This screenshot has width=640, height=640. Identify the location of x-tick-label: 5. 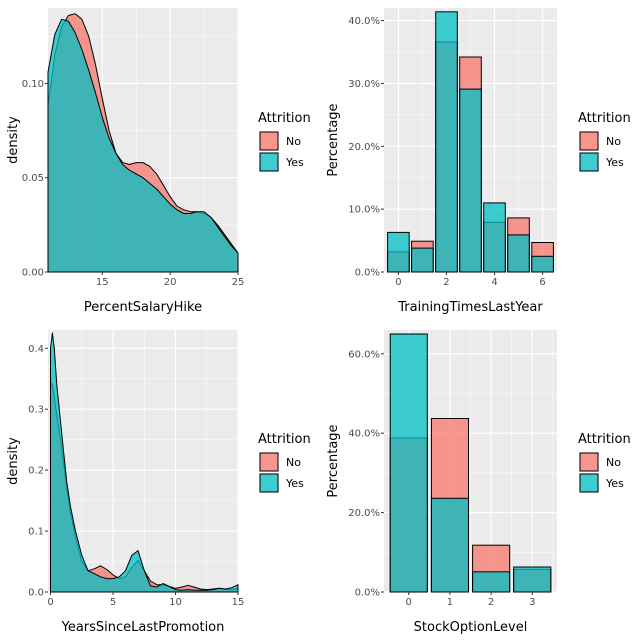
(113, 602).